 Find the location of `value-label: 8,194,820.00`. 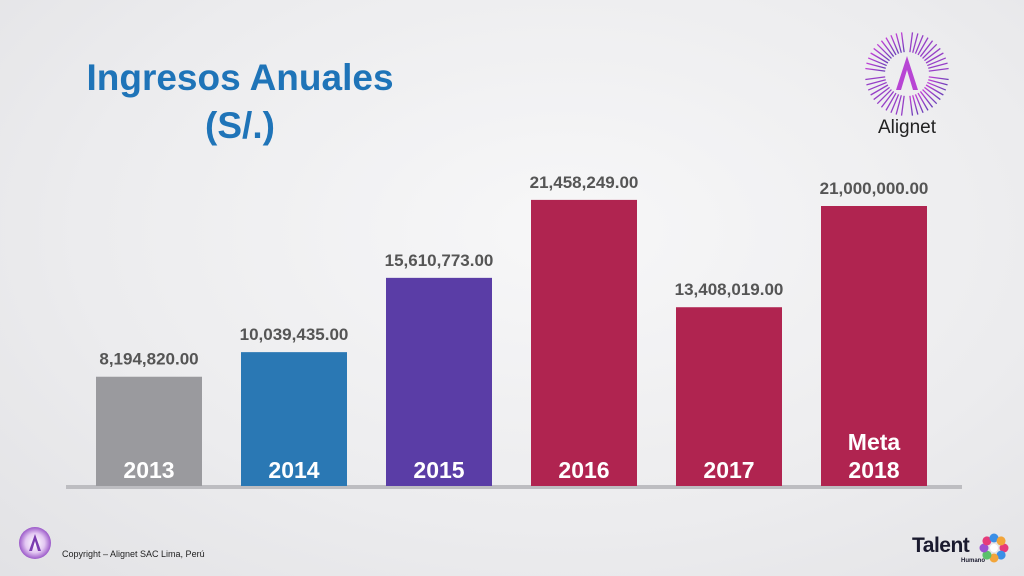

value-label: 8,194,820.00 is located at coordinates (148, 359).